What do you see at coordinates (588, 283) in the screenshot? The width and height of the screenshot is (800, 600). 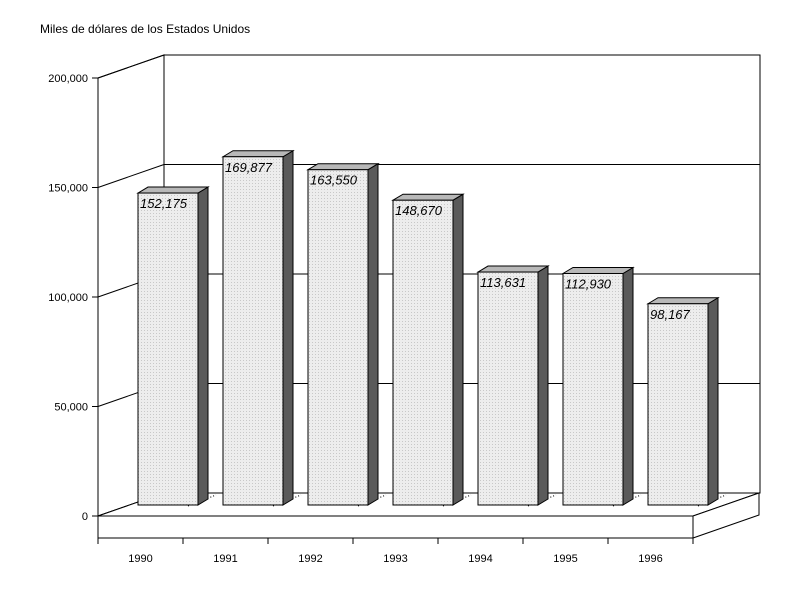 I see `value-label: 112,930` at bounding box center [588, 283].